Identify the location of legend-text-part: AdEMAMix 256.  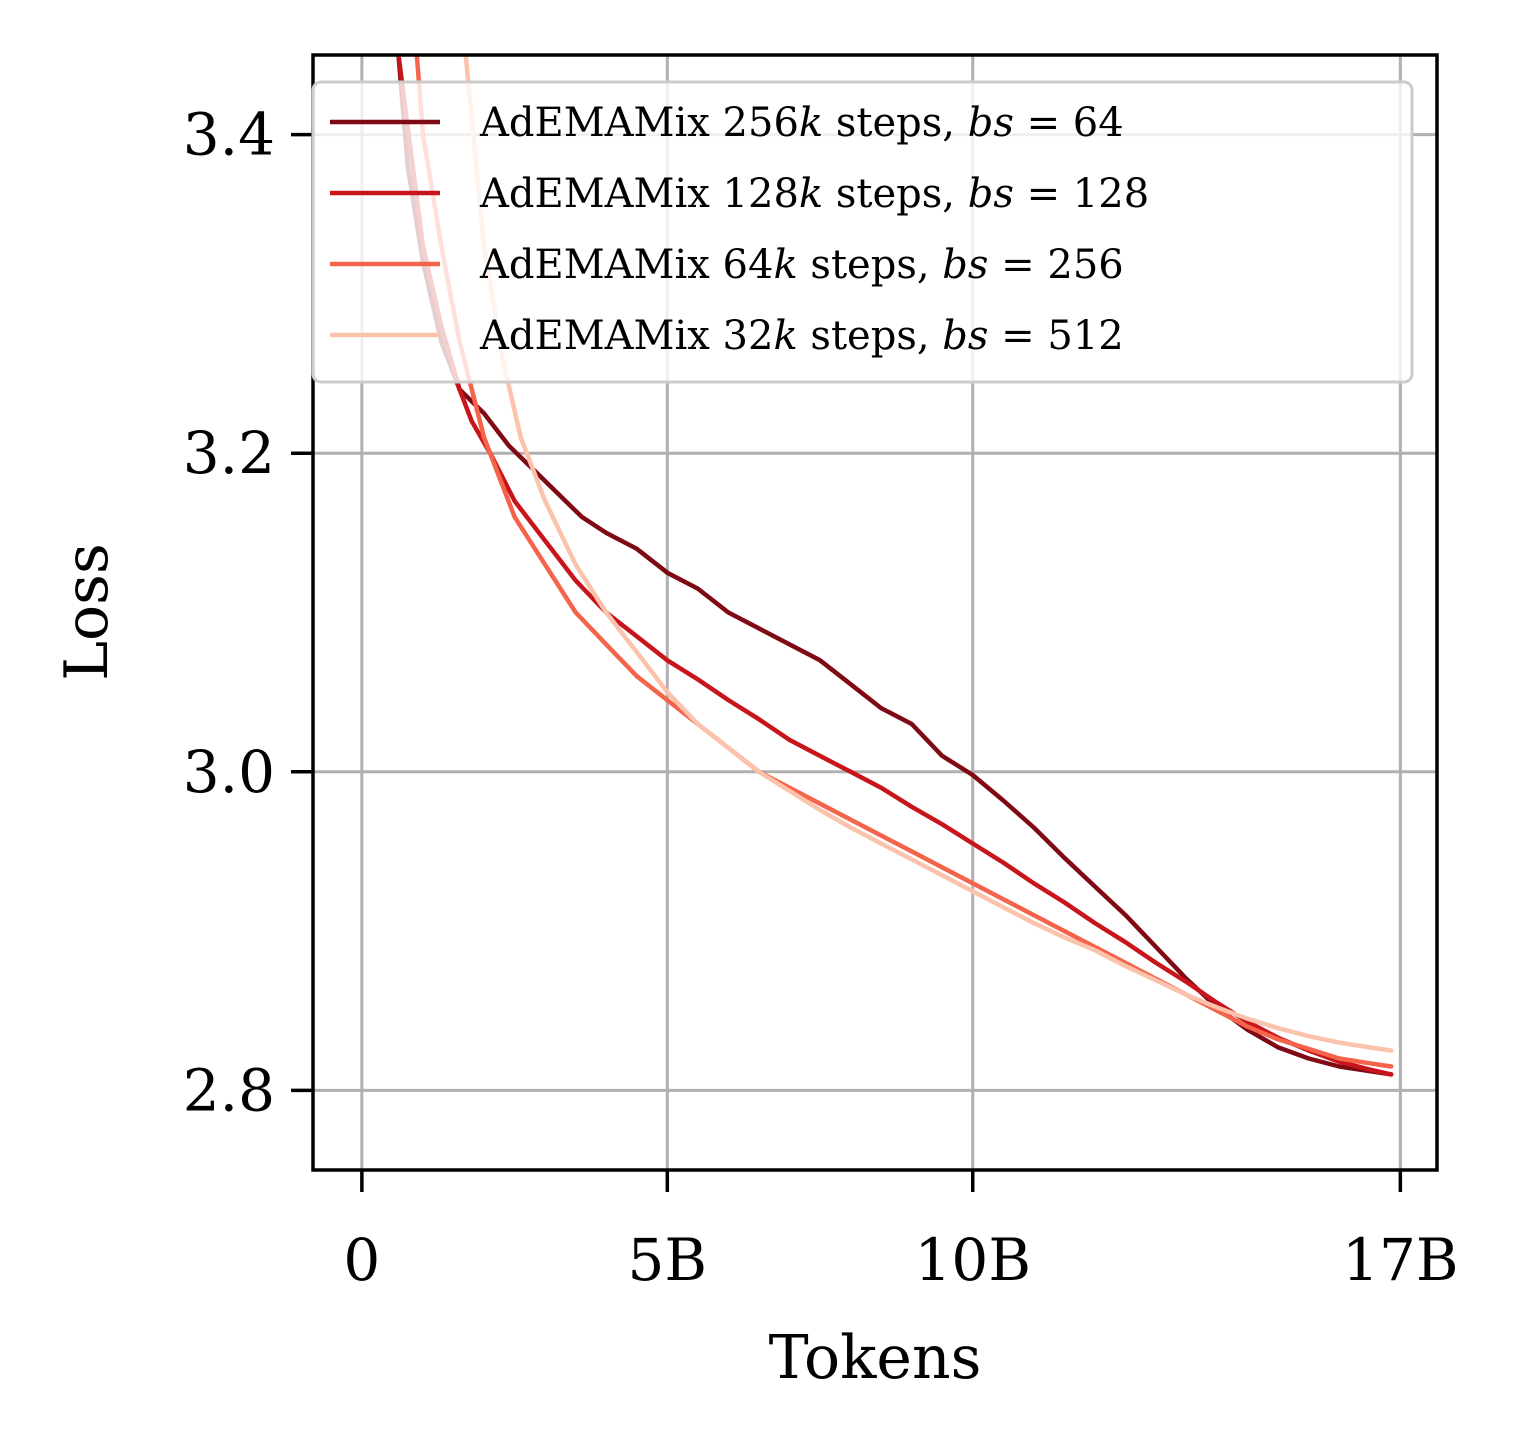
(639, 123).